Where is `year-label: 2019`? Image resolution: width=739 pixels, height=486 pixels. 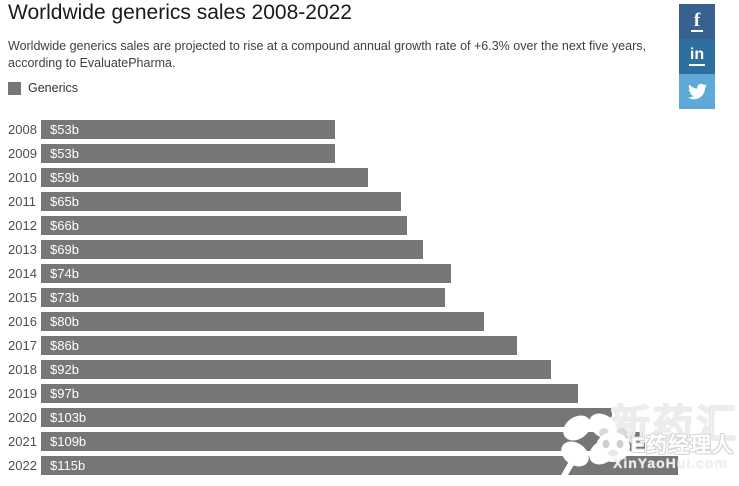 year-label: 2019 is located at coordinates (22, 393).